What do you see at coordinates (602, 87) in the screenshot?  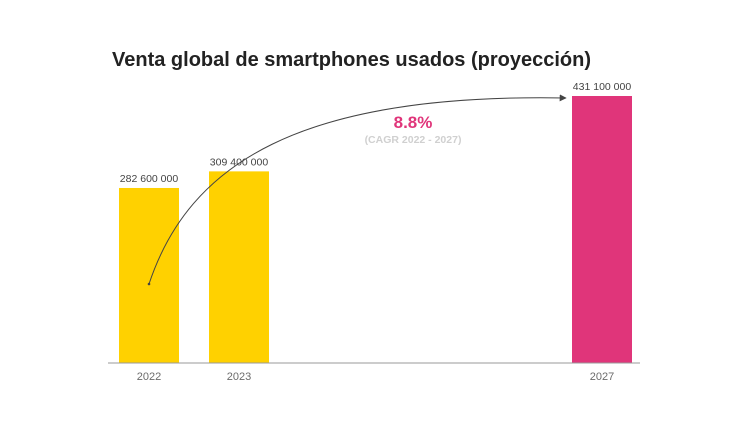 I see `value-label-2027: 431 100 000` at bounding box center [602, 87].